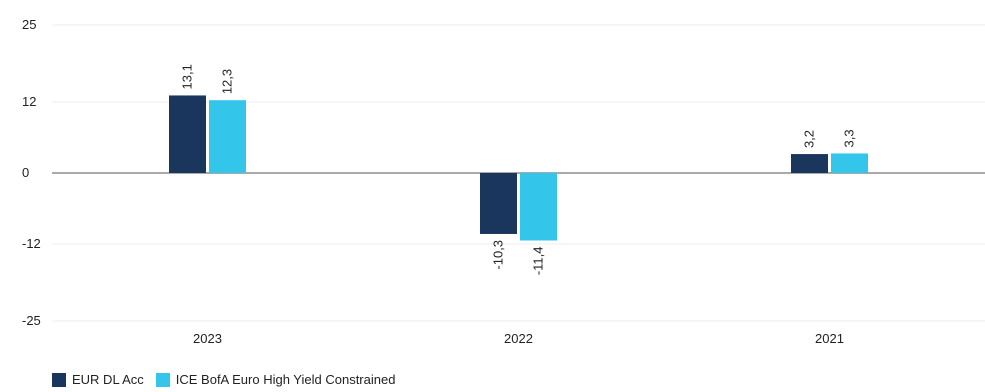 This screenshot has width=985, height=392. What do you see at coordinates (108, 379) in the screenshot?
I see `legend-label-series-1: EUR DL Acc` at bounding box center [108, 379].